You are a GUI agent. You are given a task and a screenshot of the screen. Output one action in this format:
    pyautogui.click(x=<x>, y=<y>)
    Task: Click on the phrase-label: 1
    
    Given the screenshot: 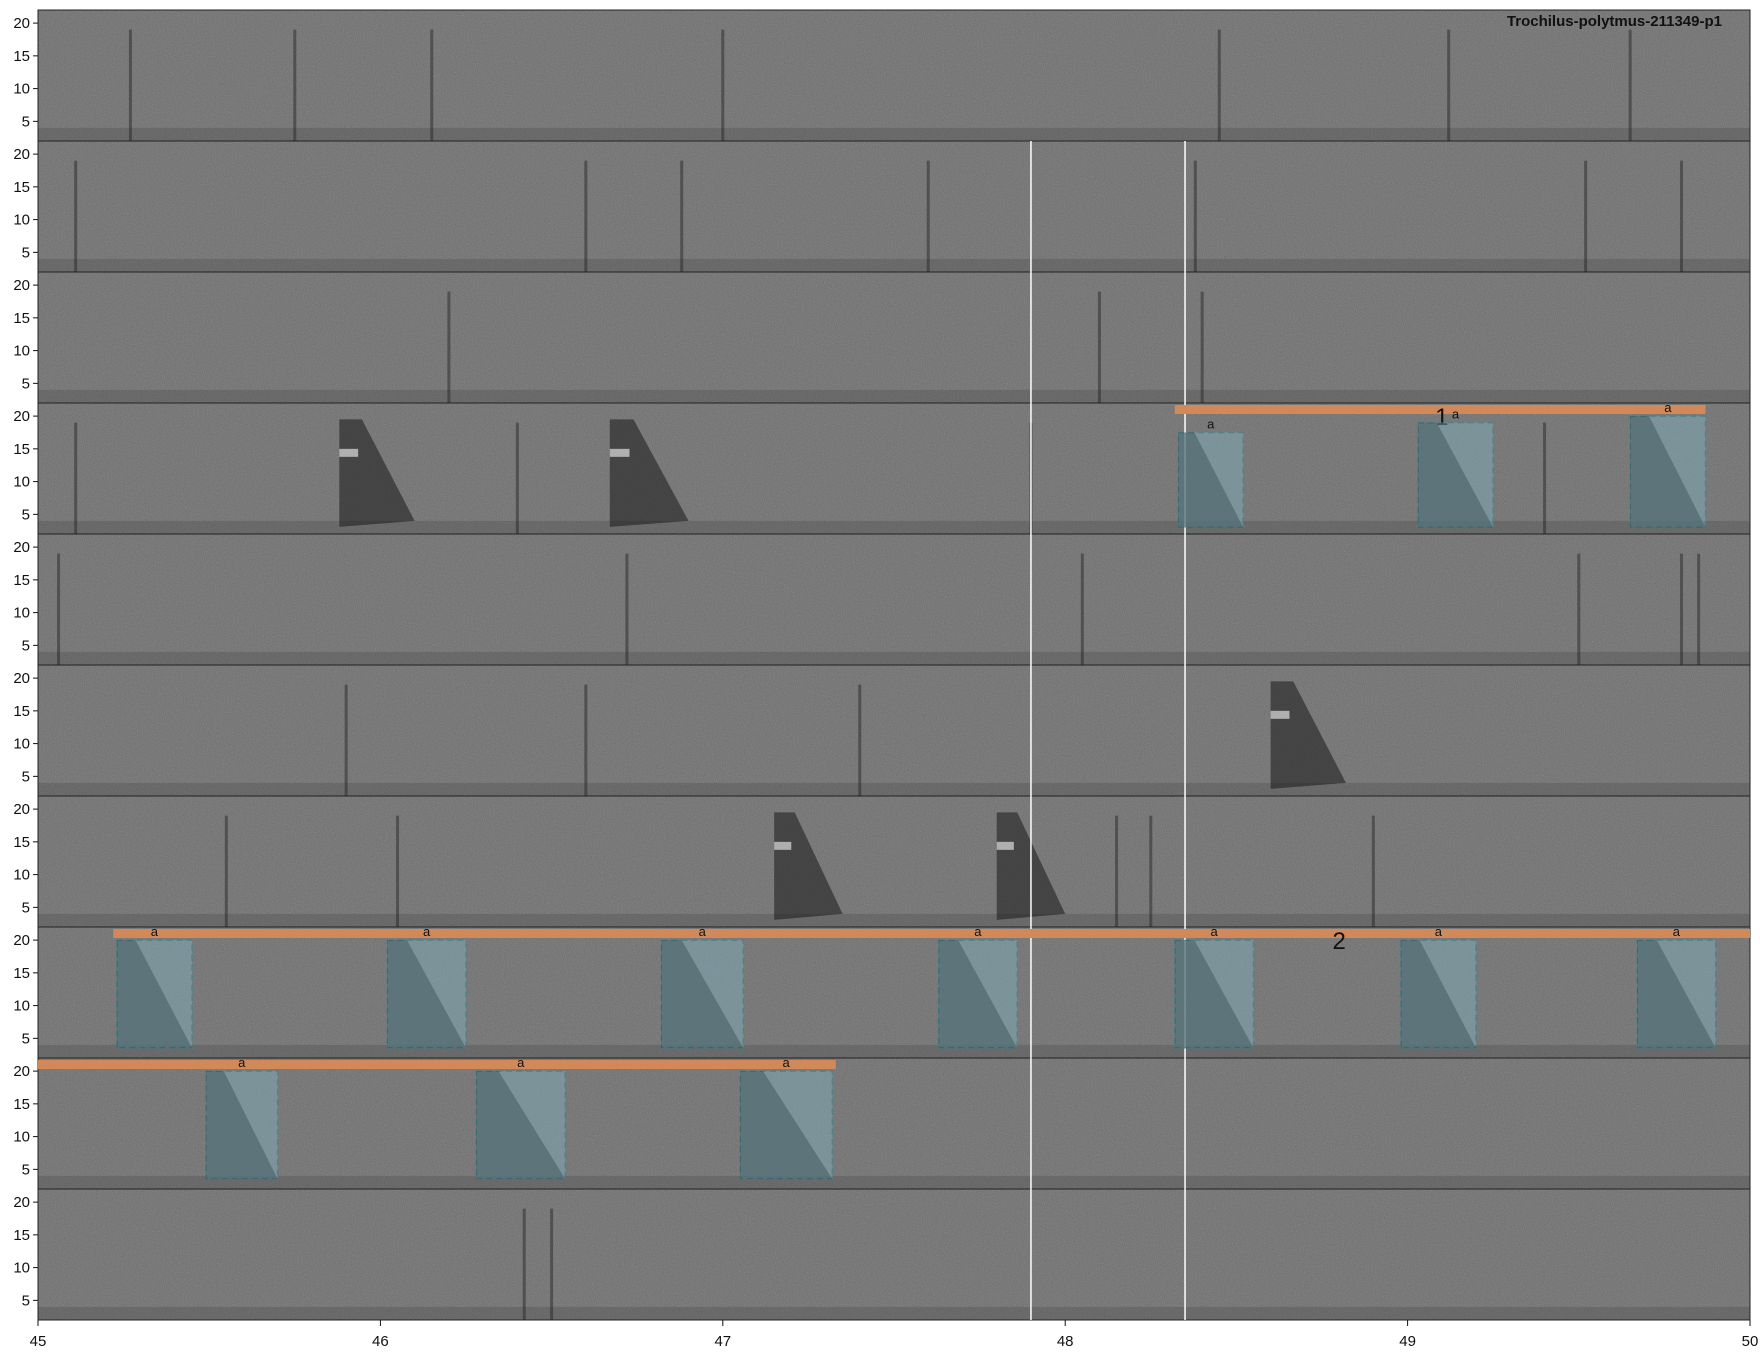 What is the action you would take?
    pyautogui.click(x=1441, y=417)
    